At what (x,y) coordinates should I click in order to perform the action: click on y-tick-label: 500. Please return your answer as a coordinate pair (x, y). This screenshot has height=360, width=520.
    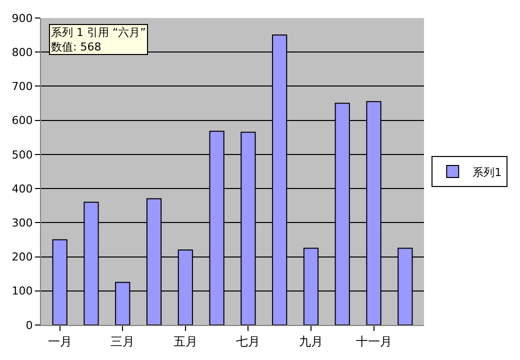
    Looking at the image, I should click on (22, 155).